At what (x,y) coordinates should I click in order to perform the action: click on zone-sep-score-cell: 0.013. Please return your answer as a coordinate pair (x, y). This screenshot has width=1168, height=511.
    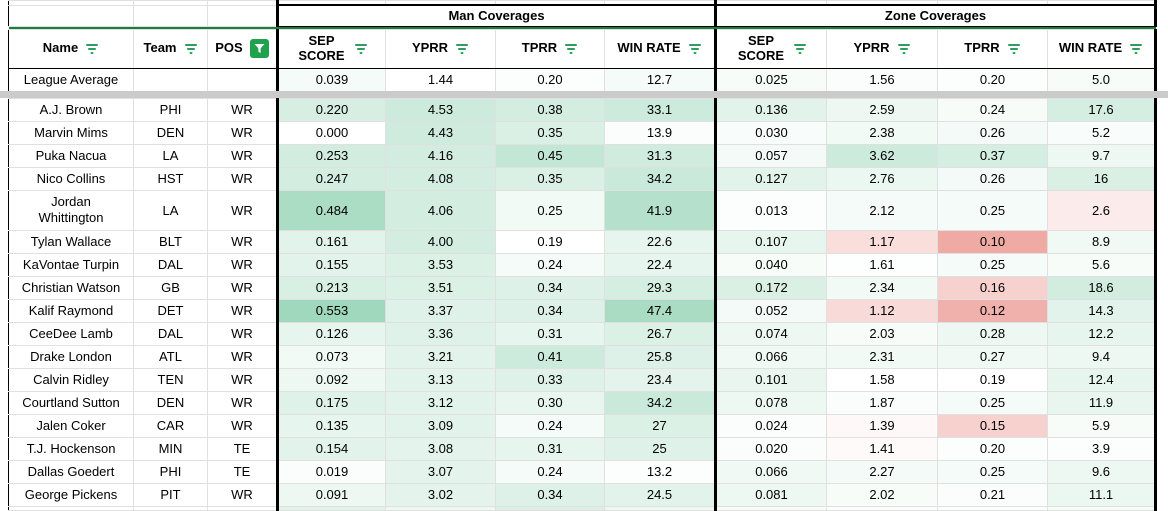
    Looking at the image, I should click on (770, 210).